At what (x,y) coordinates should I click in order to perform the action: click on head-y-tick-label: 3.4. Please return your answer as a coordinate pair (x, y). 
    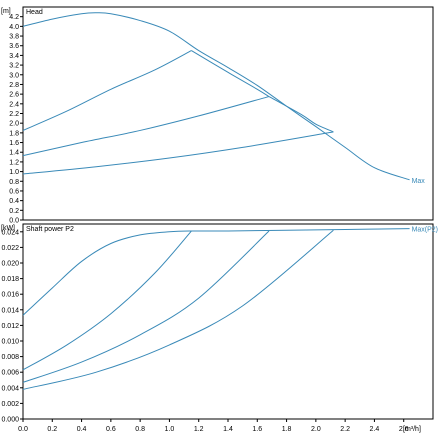
    Looking at the image, I should click on (14, 56).